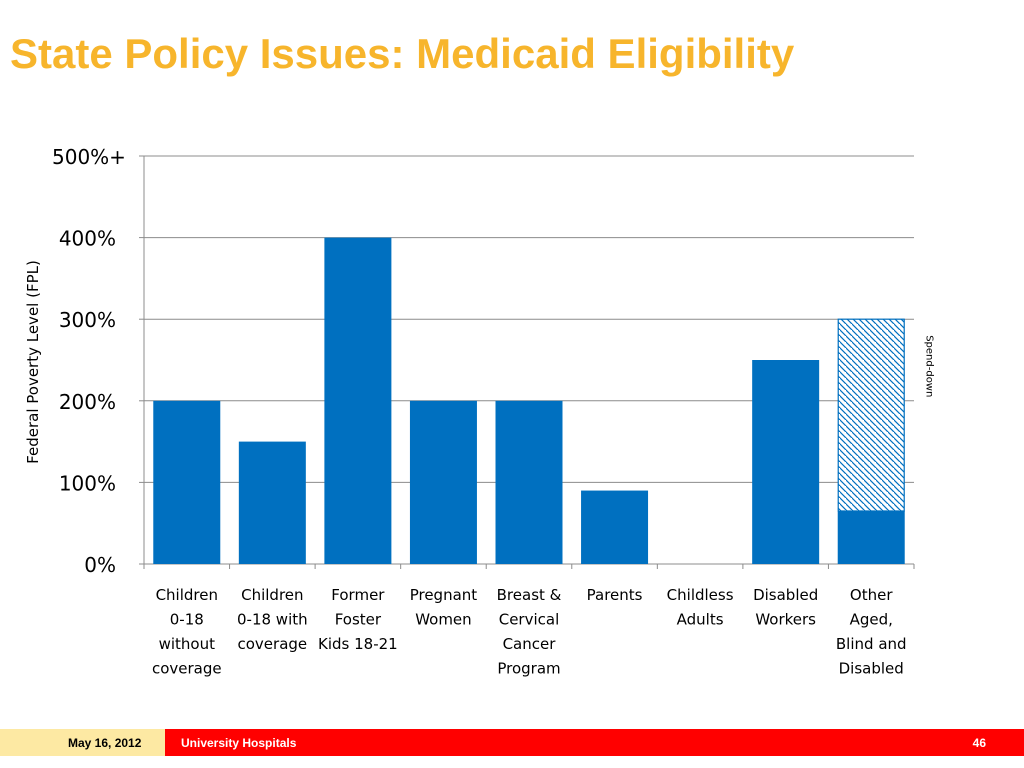 This screenshot has height=768, width=1024. What do you see at coordinates (871, 620) in the screenshot?
I see `category-label-line: Aged,` at bounding box center [871, 620].